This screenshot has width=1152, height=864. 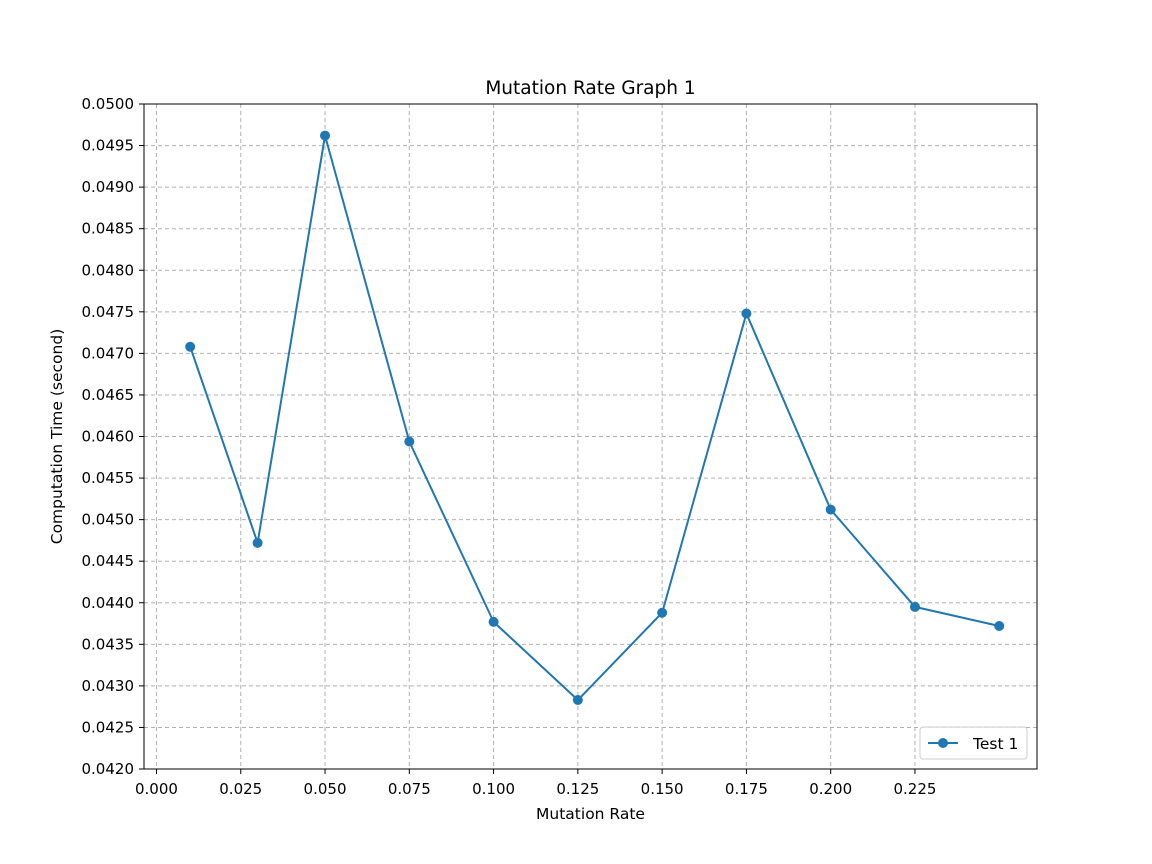 What do you see at coordinates (108, 229) in the screenshot?
I see `y-tick-label: 0.0485` at bounding box center [108, 229].